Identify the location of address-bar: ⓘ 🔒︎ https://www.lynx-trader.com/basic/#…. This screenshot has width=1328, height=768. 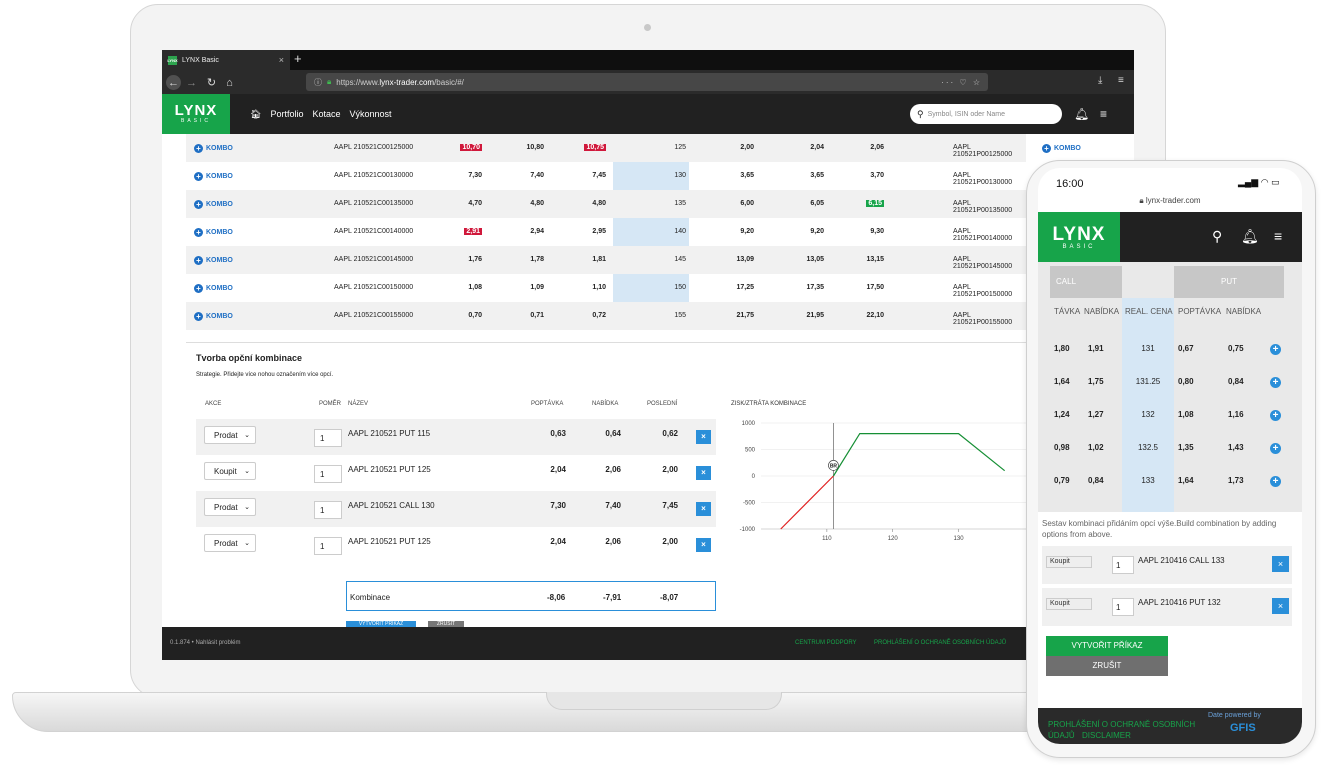
(647, 82).